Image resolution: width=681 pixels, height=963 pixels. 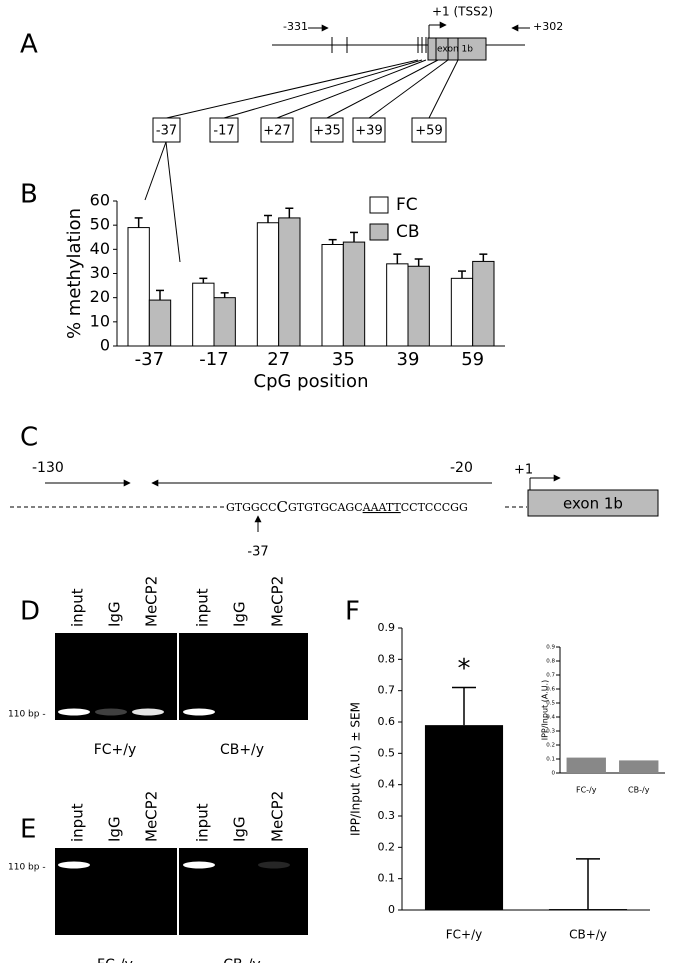 What do you see at coordinates (523, 470) in the screenshot?
I see `tss-label: +1` at bounding box center [523, 470].